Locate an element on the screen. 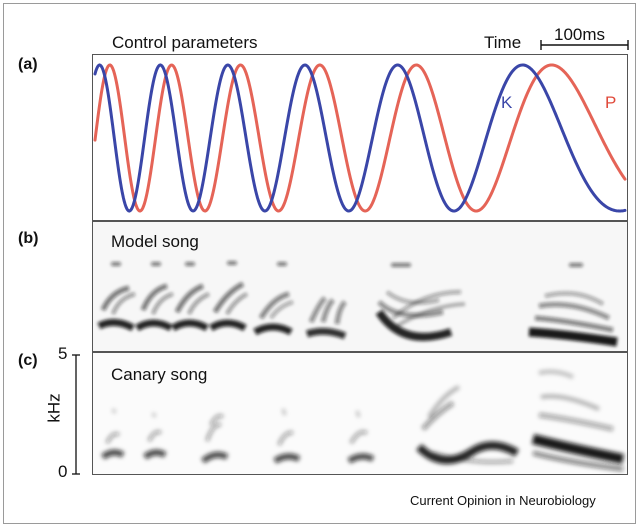 This screenshot has width=641, height=528. freq-axis-bottom-label: 0 is located at coordinates (63, 471).